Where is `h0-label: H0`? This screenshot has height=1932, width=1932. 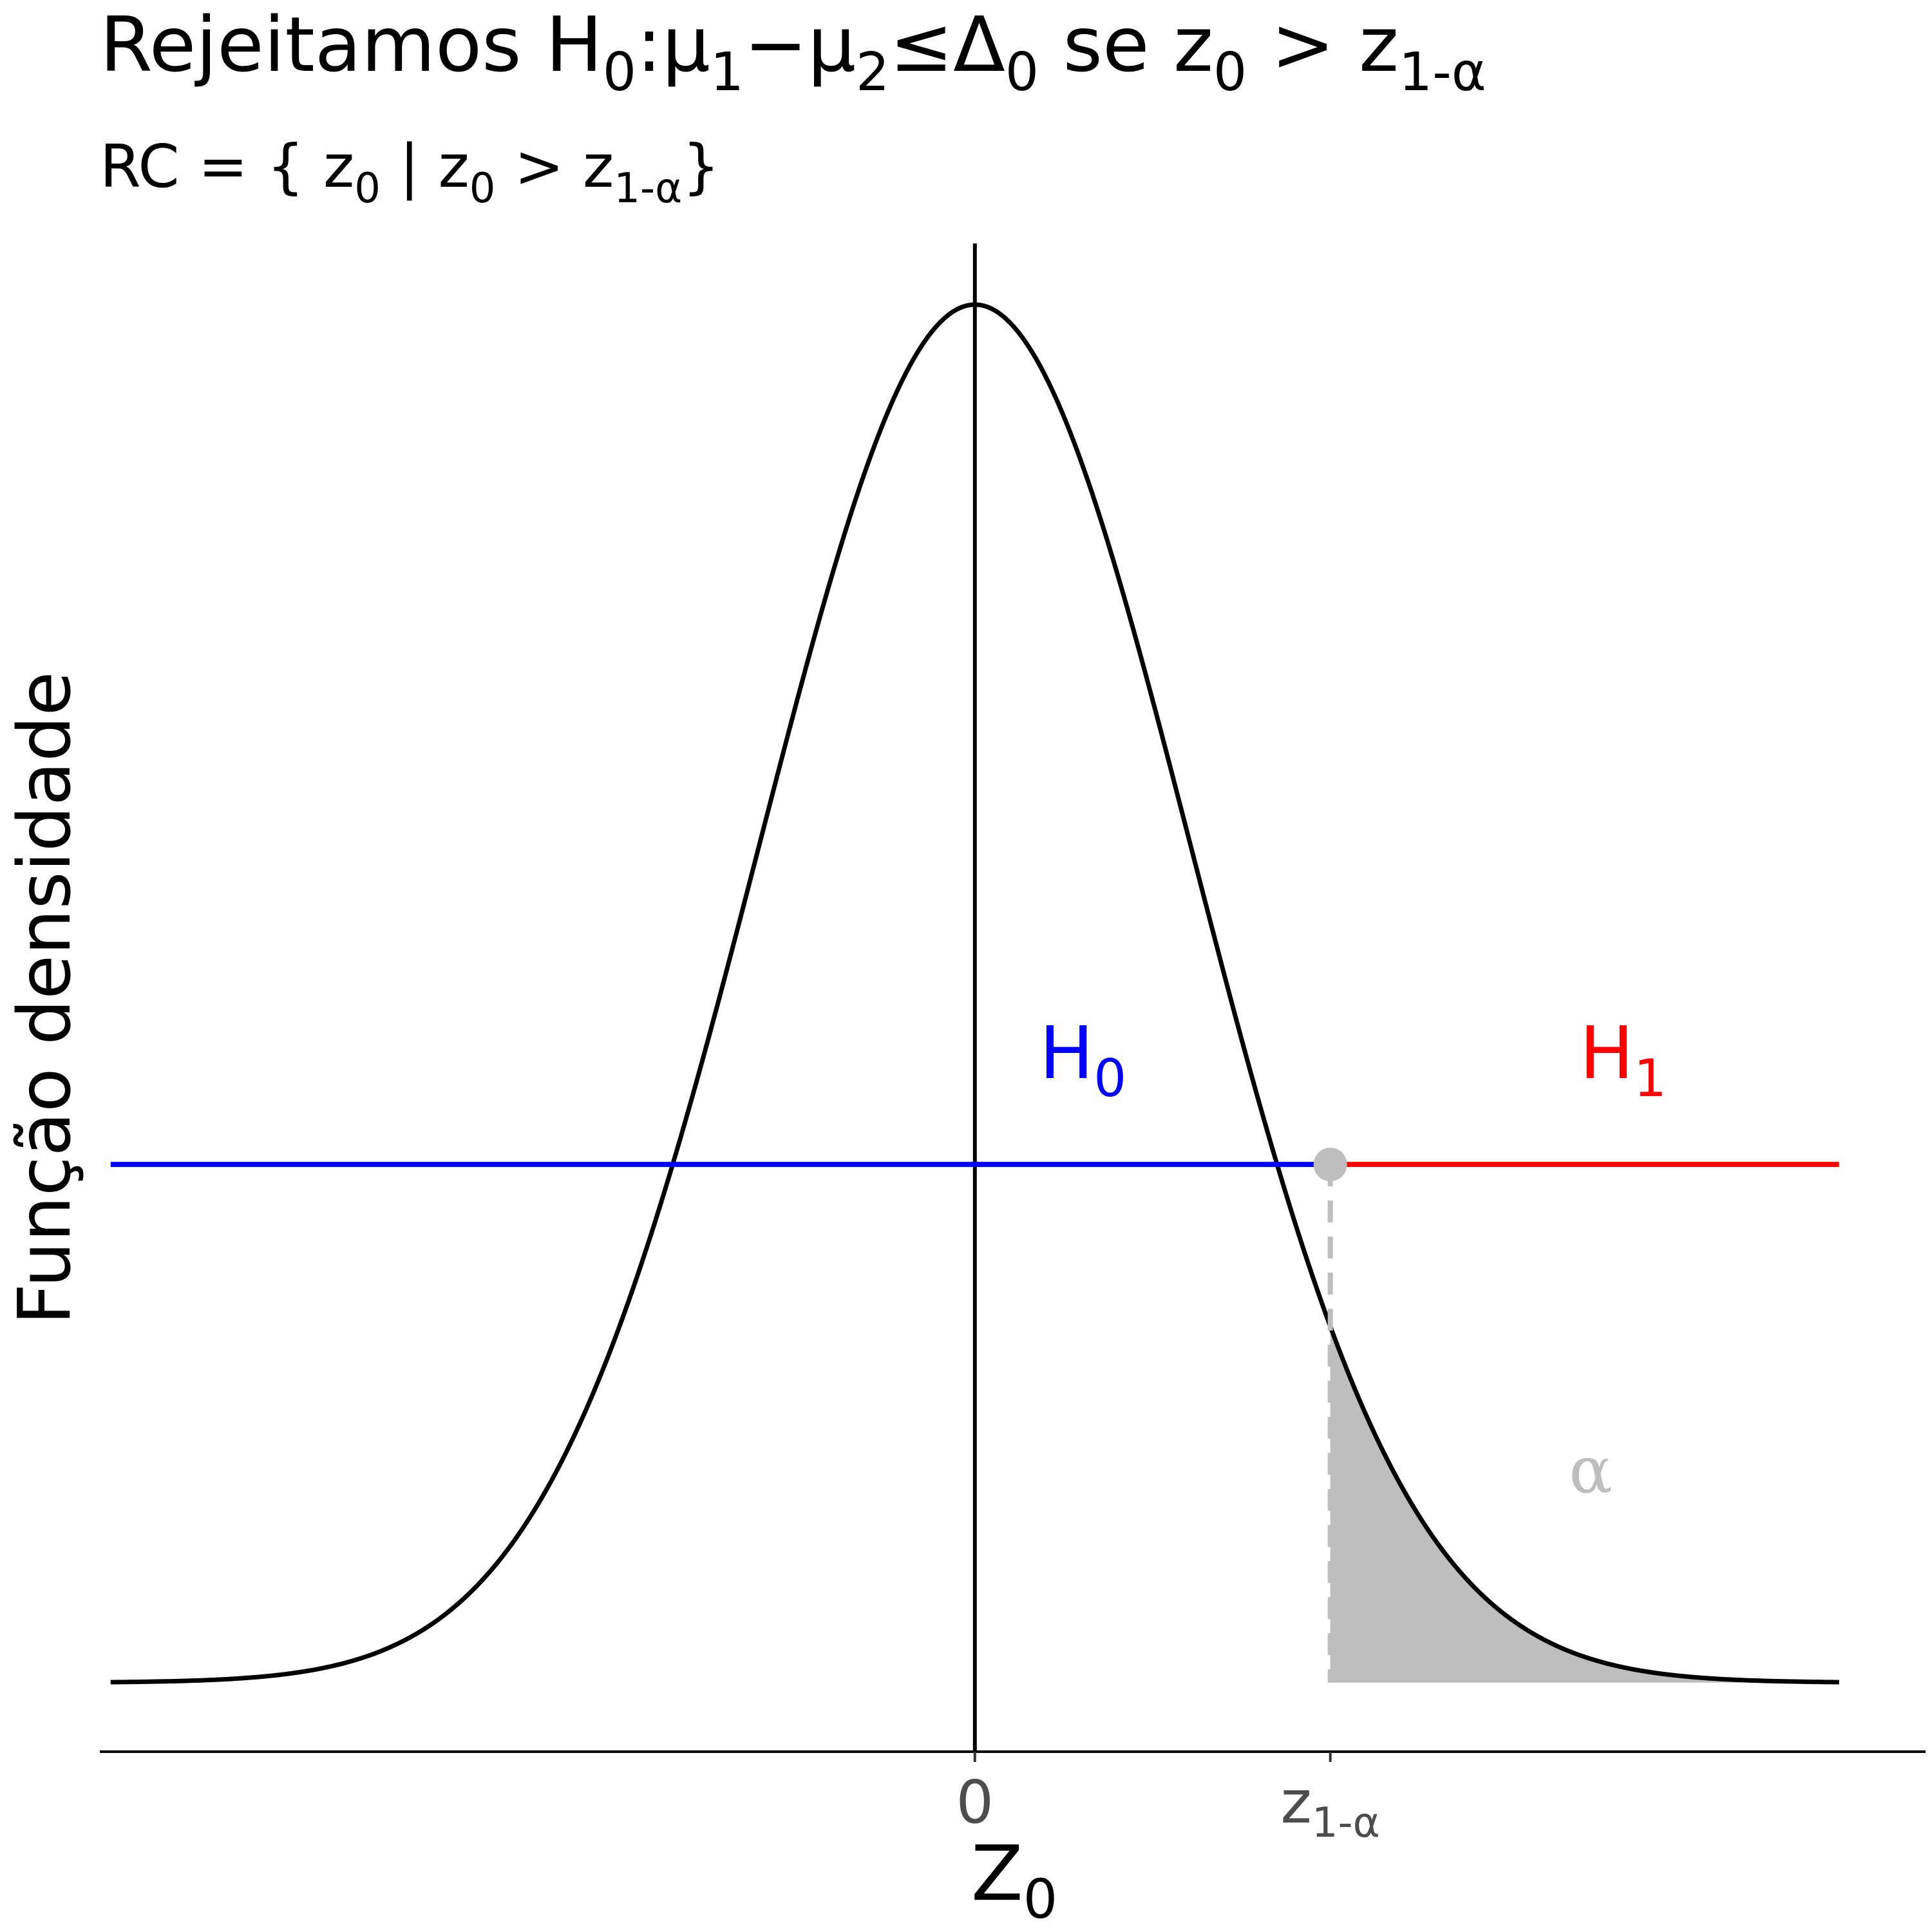
h0-label: H0 is located at coordinates (1082, 1060).